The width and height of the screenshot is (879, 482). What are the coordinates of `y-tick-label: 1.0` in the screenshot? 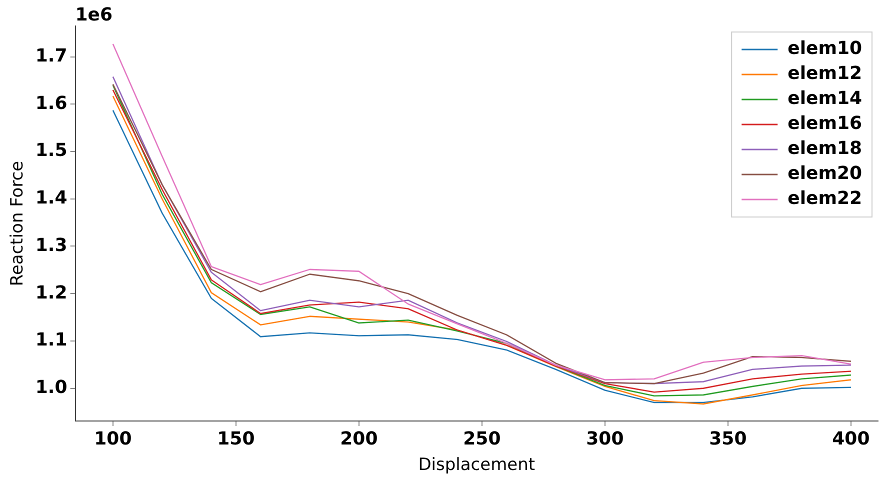 It's located at (51, 387).